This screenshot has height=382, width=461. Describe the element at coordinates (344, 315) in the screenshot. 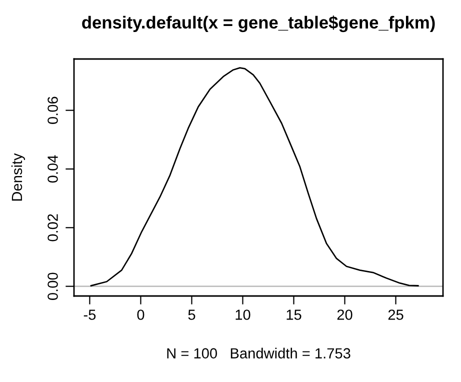

I see `x-tick-label: 20` at that location.